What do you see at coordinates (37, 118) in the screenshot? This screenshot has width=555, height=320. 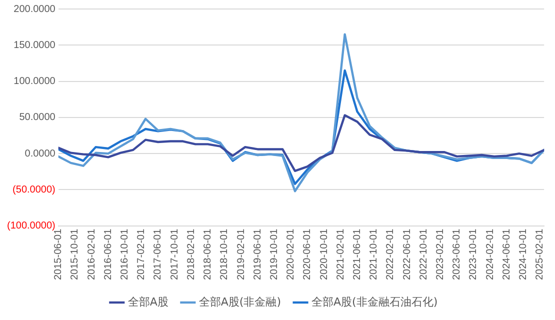 I see `y-tick-label: 50.0000` at bounding box center [37, 118].